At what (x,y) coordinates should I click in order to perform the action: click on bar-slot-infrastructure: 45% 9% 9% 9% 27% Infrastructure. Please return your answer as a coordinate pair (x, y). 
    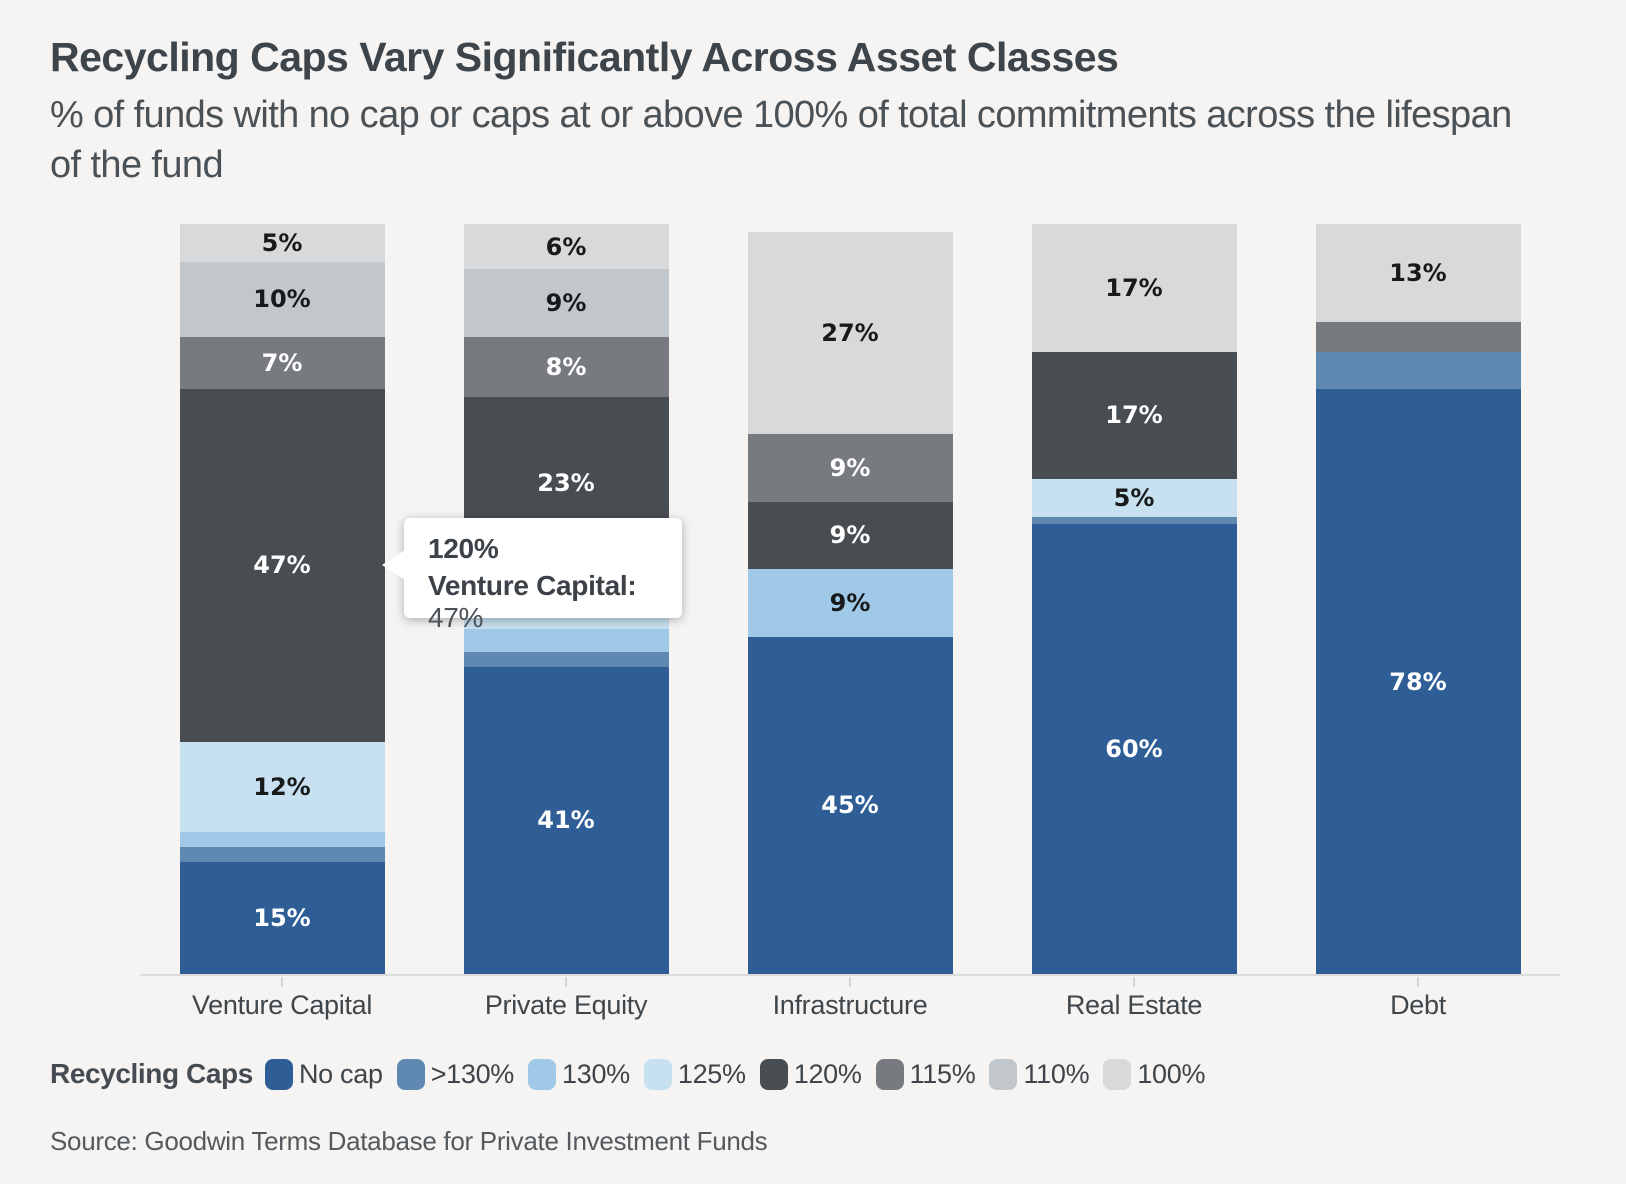
    Looking at the image, I should click on (850, 622).